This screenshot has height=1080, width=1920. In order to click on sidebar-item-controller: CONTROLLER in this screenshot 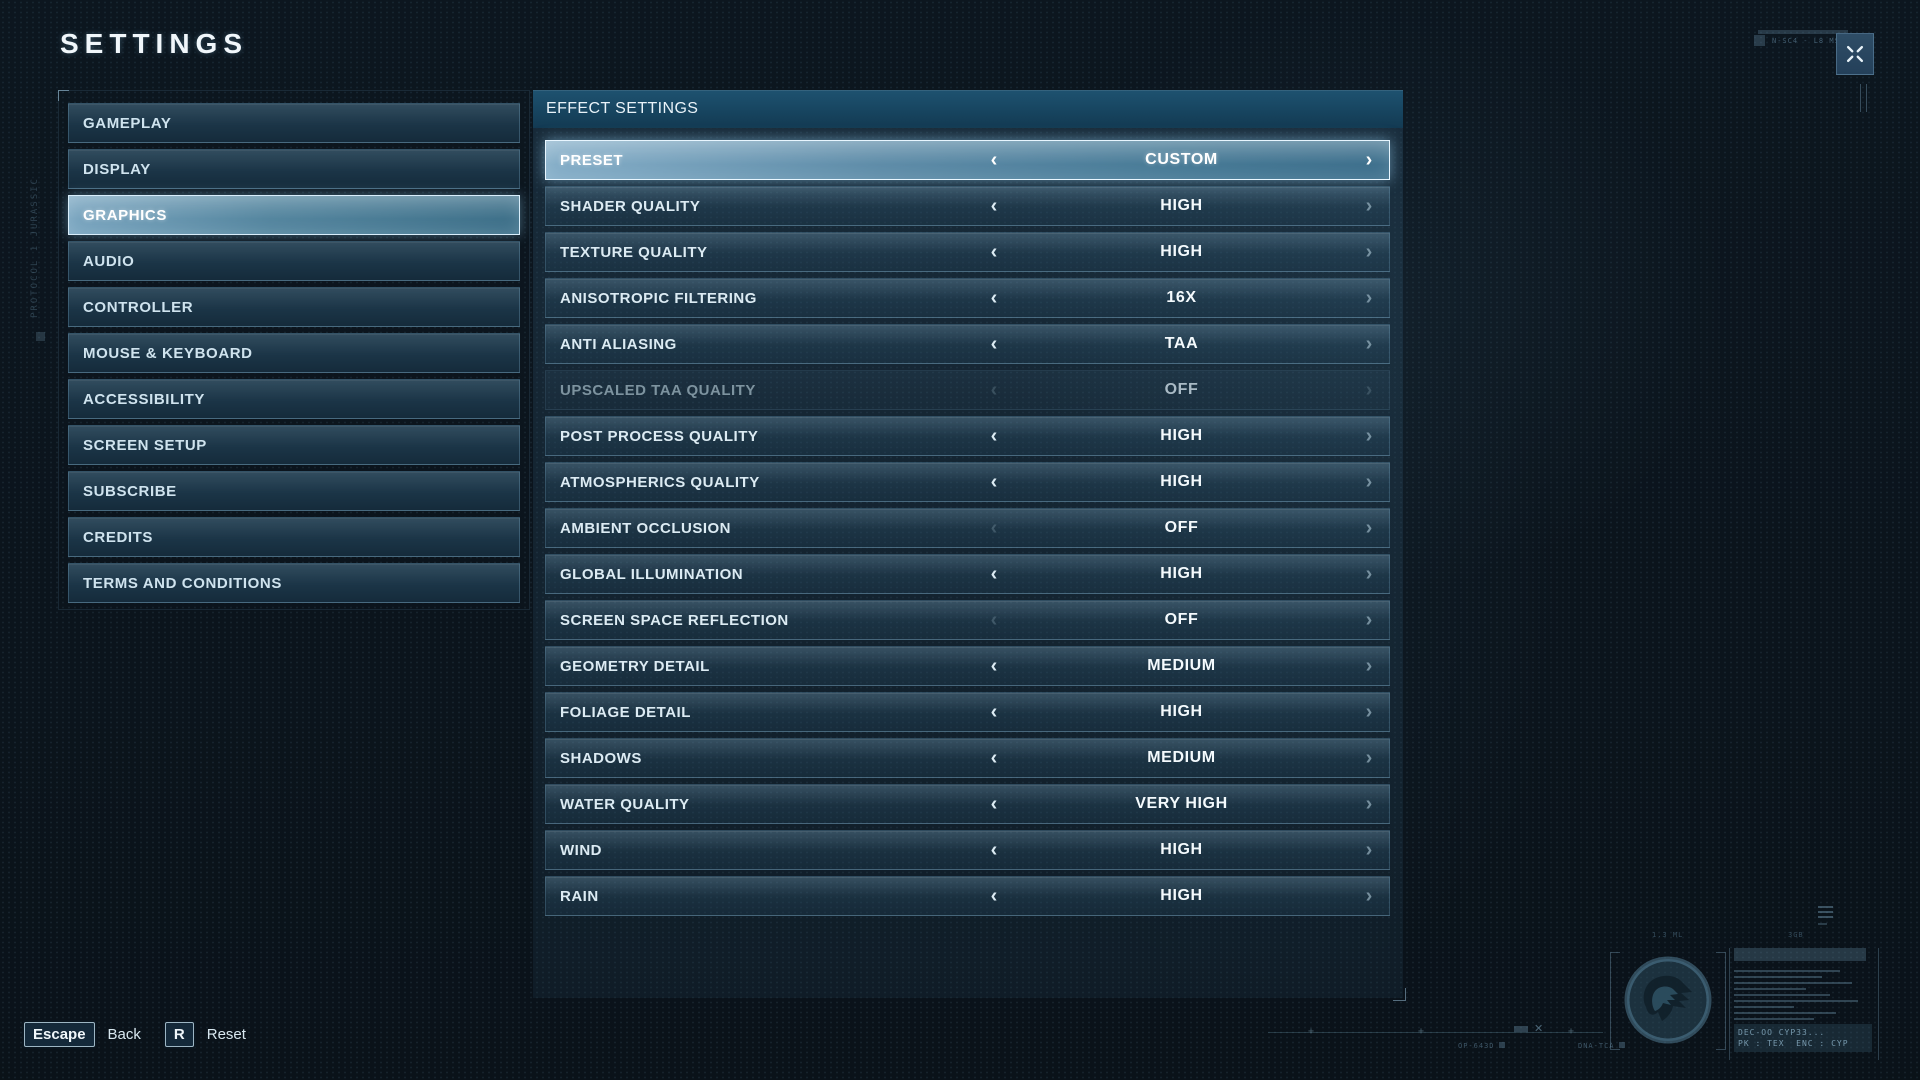, I will do `click(294, 307)`.